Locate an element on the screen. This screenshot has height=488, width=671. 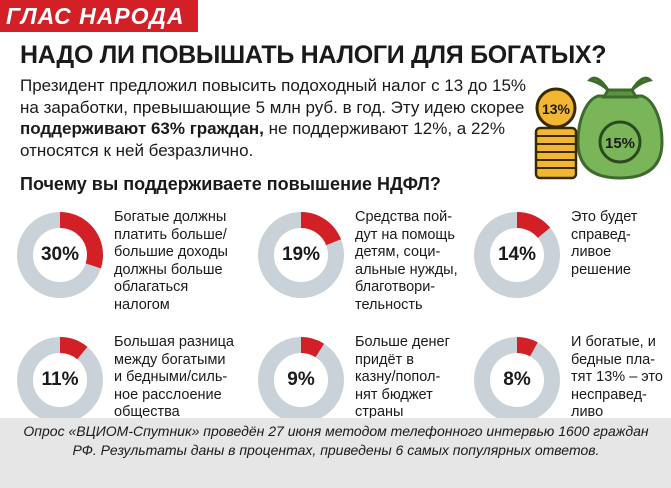
lead-text-bold: поддерживают 63% граждан, is located at coordinates (142, 128).